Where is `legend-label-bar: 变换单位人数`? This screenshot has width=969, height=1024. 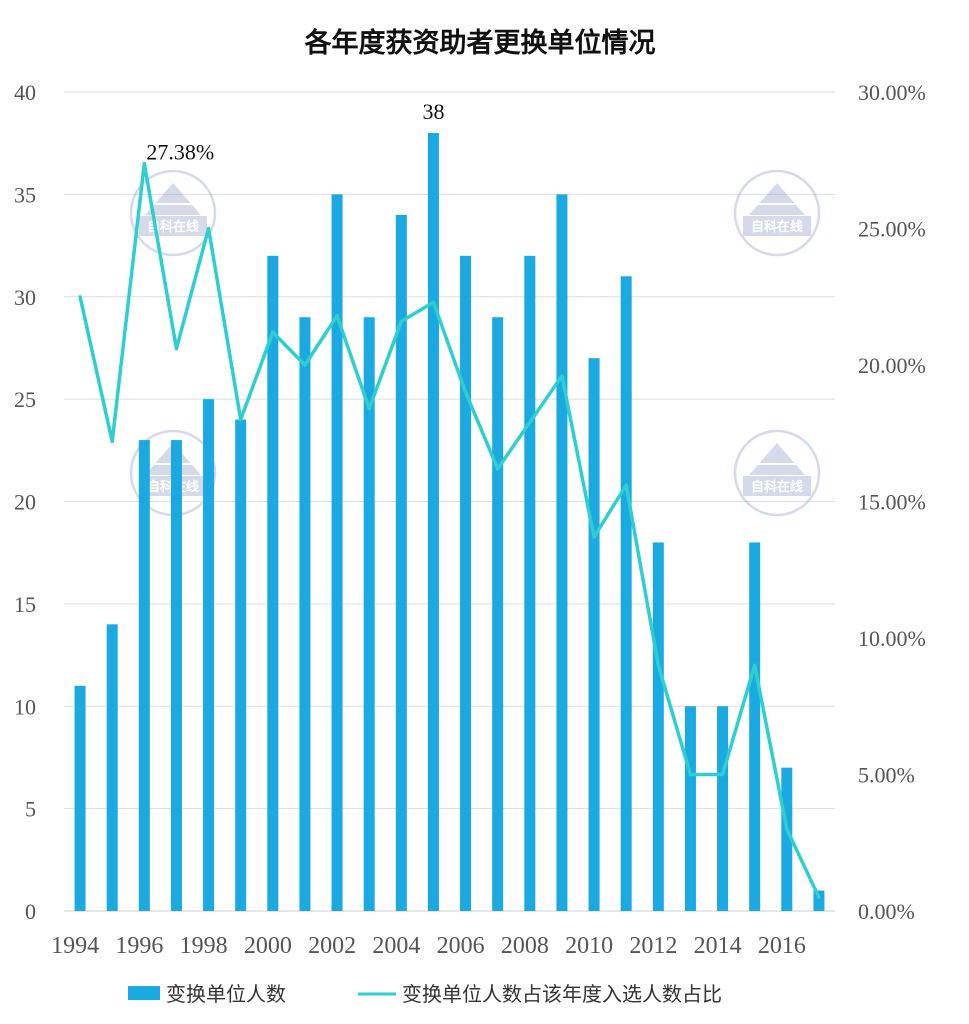 legend-label-bar: 变换单位人数 is located at coordinates (226, 994).